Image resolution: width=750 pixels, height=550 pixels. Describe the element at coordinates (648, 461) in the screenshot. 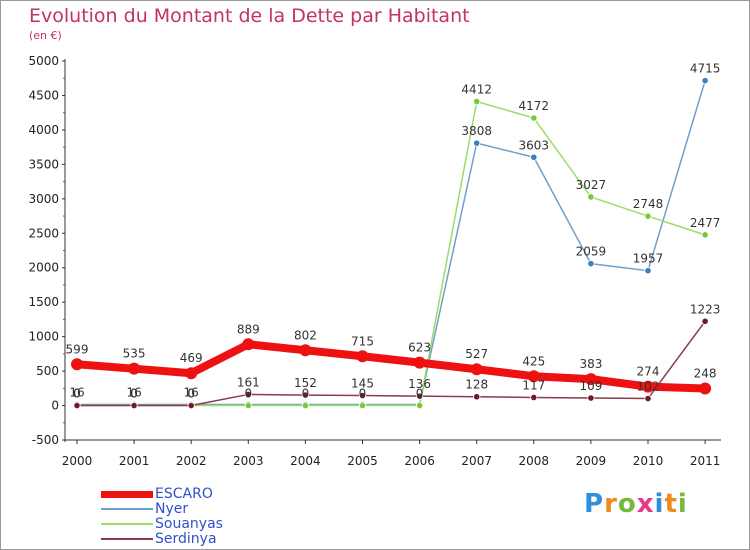

I see `x-tick-label: 2010` at that location.